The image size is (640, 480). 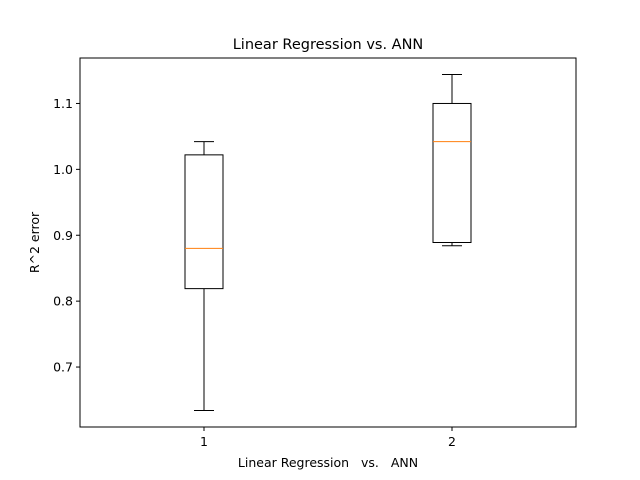 I want to click on chart-title: Linear Regression vs. ANN, so click(x=328, y=45).